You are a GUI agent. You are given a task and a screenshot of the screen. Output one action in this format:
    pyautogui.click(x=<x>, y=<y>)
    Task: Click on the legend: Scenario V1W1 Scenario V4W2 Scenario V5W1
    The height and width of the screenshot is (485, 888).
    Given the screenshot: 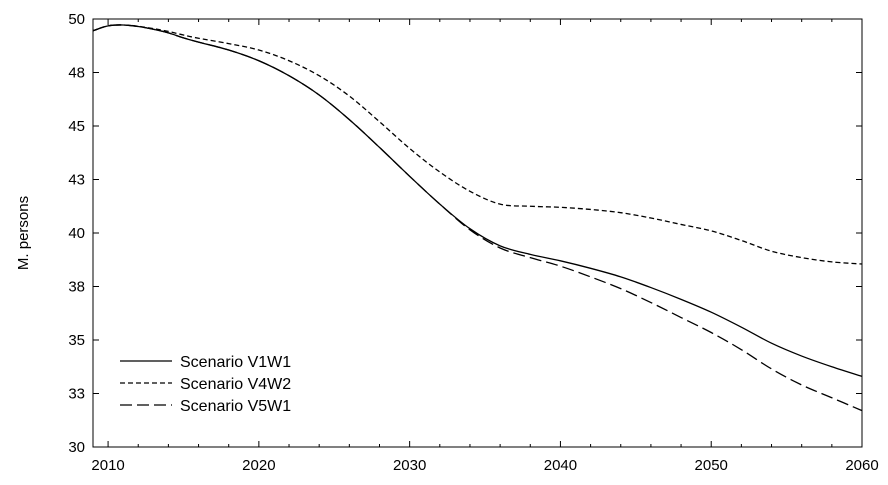 What is the action you would take?
    pyautogui.click(x=205, y=384)
    